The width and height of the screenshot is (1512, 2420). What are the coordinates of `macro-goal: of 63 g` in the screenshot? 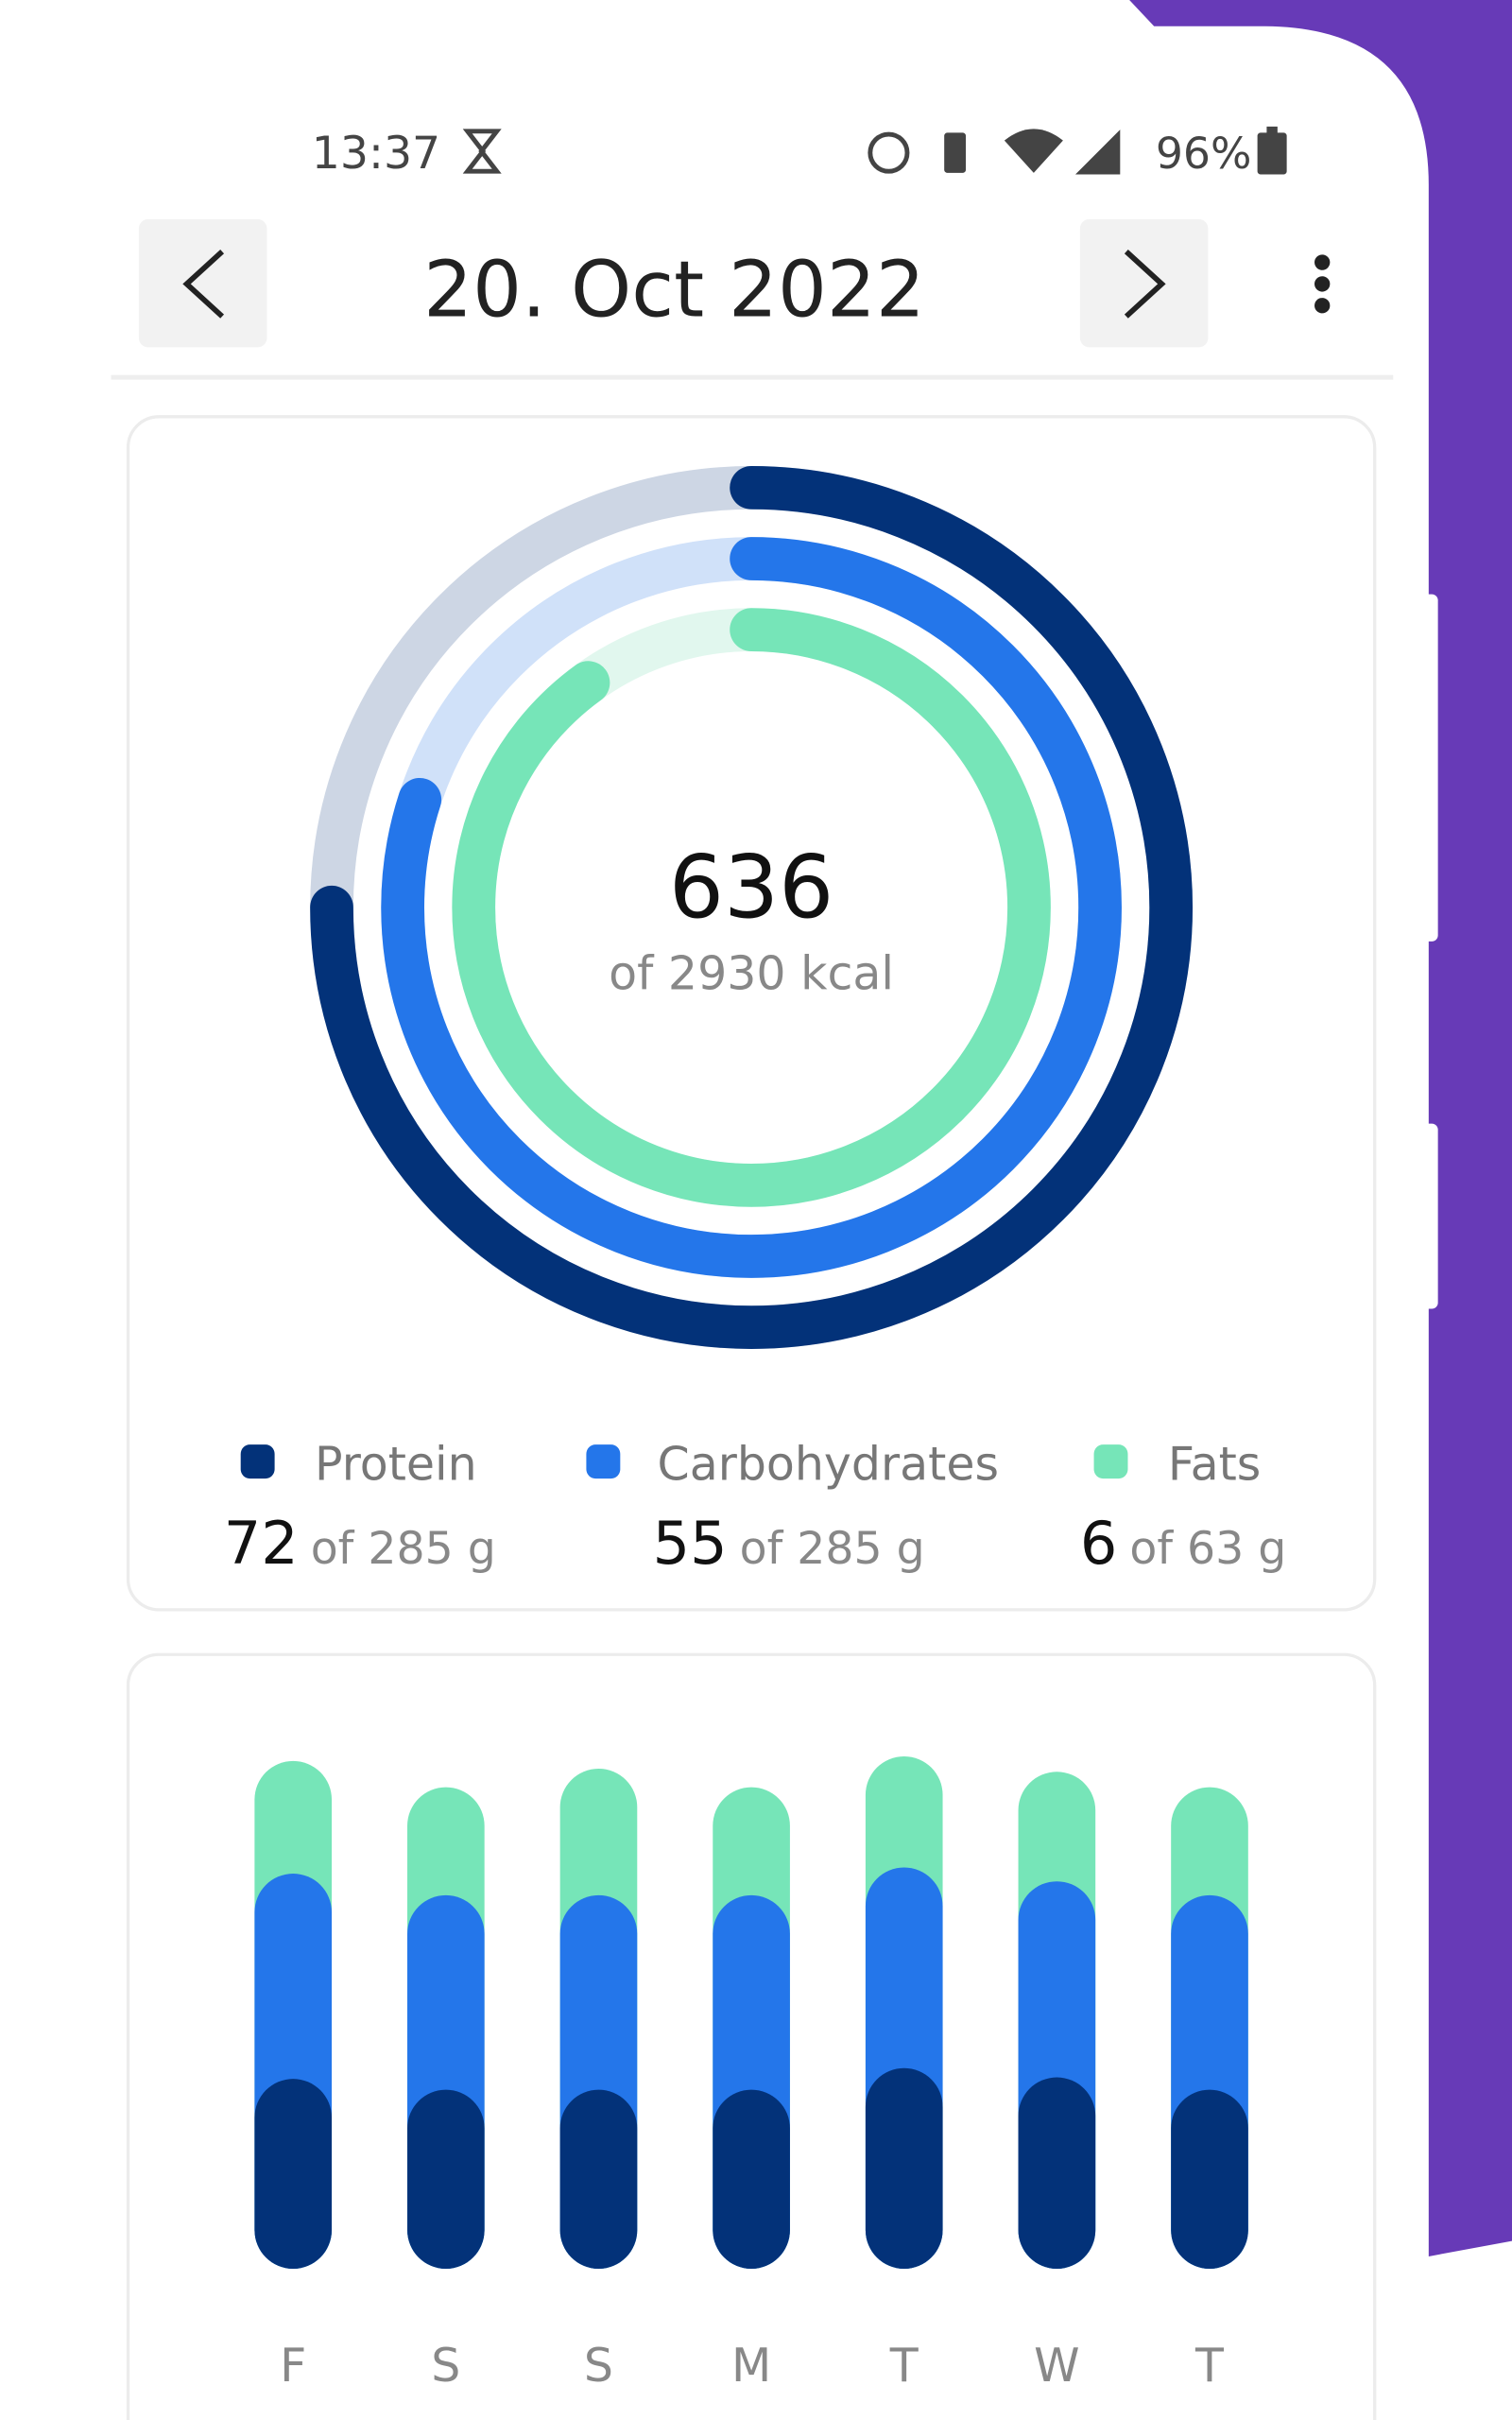 It's located at (1207, 1549).